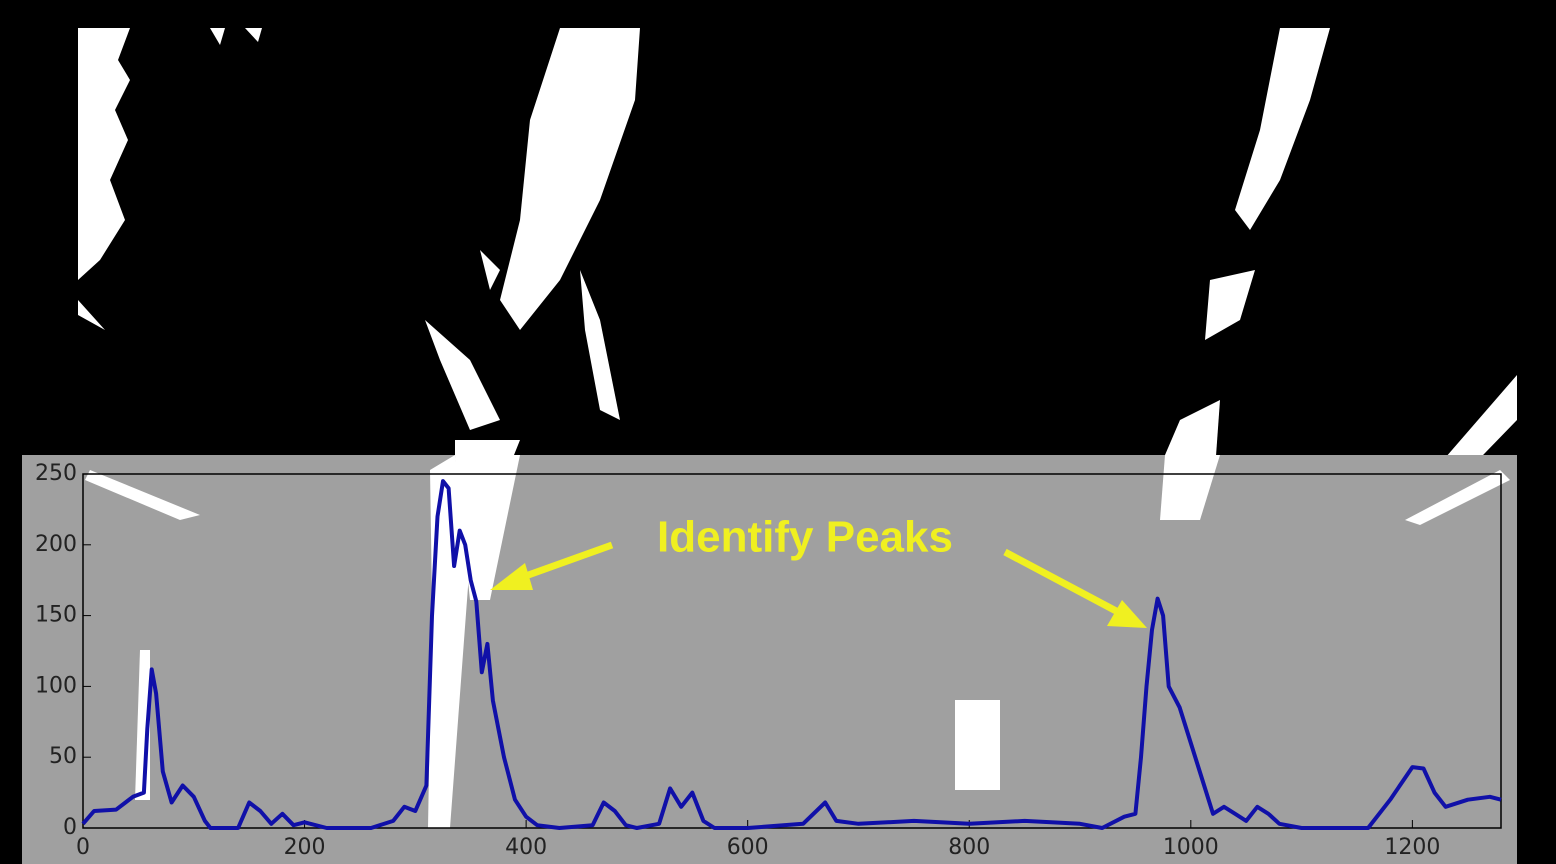  What do you see at coordinates (56, 473) in the screenshot?
I see `y-tick-label: 250` at bounding box center [56, 473].